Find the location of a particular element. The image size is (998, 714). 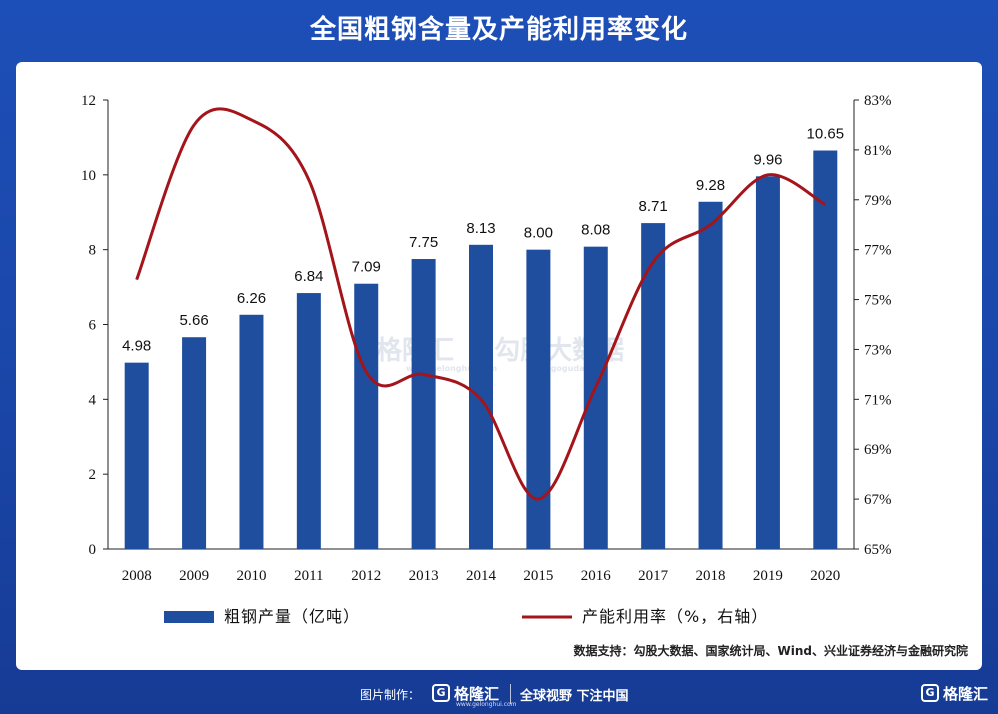

legend-line-label: 产能利用率（%，右轴） is located at coordinates (675, 616).